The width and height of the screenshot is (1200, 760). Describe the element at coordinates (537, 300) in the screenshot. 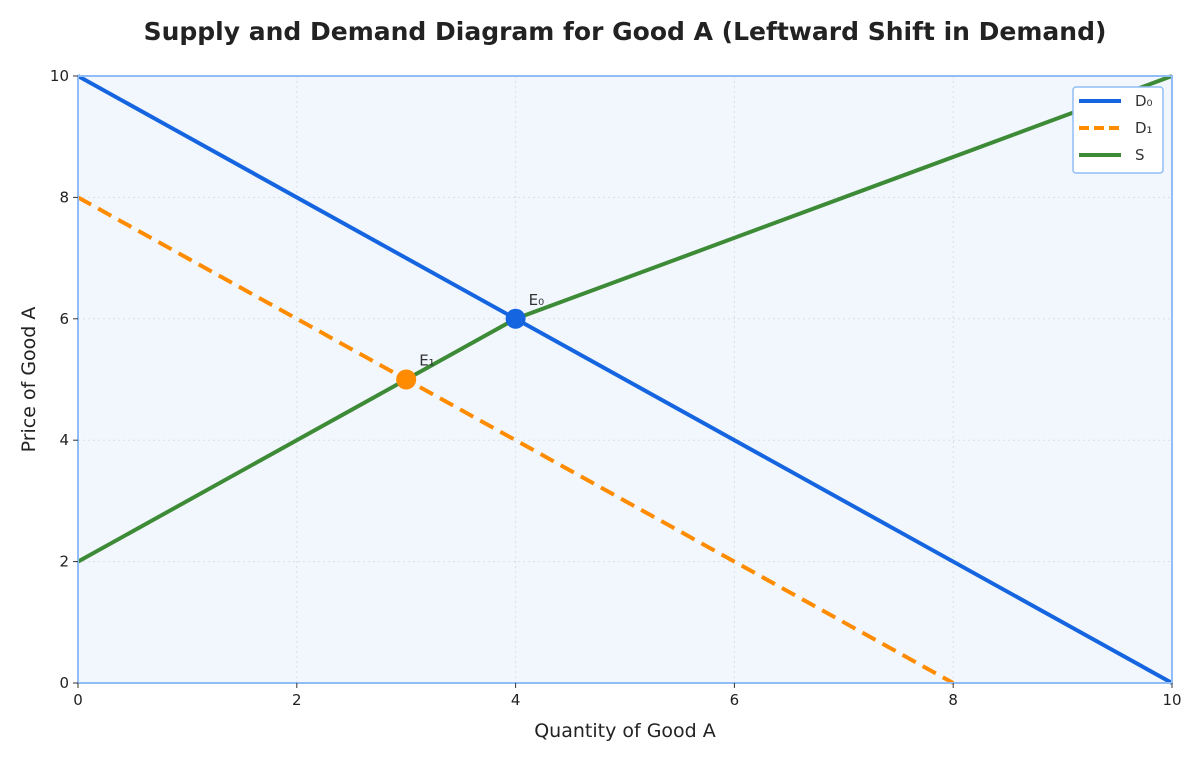

I see `equilibrium-point-label-0: E₀` at that location.